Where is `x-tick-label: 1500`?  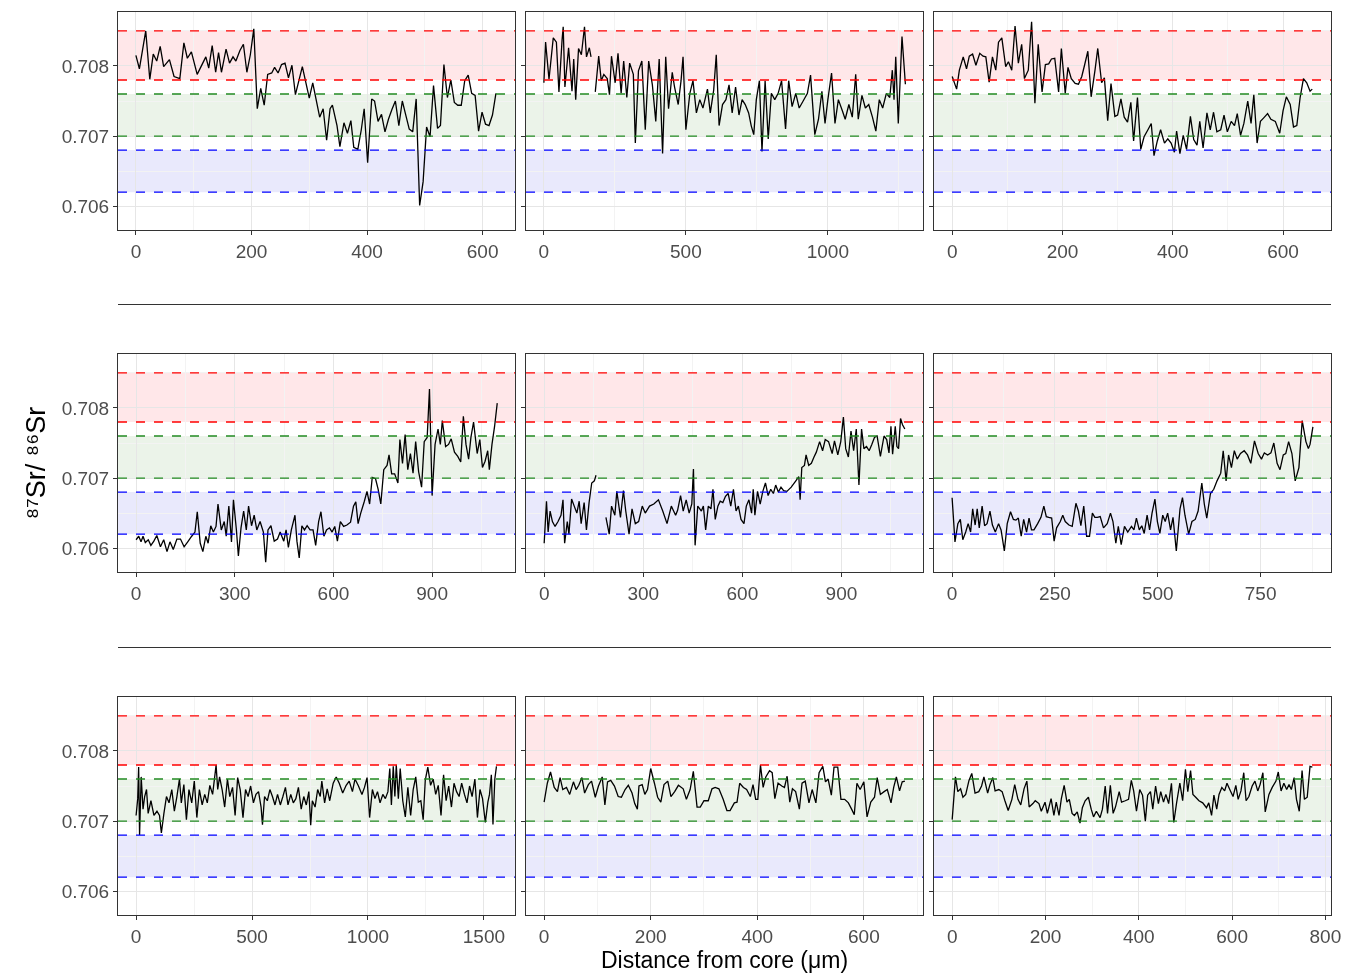
x-tick-label: 1500 is located at coordinates (484, 936).